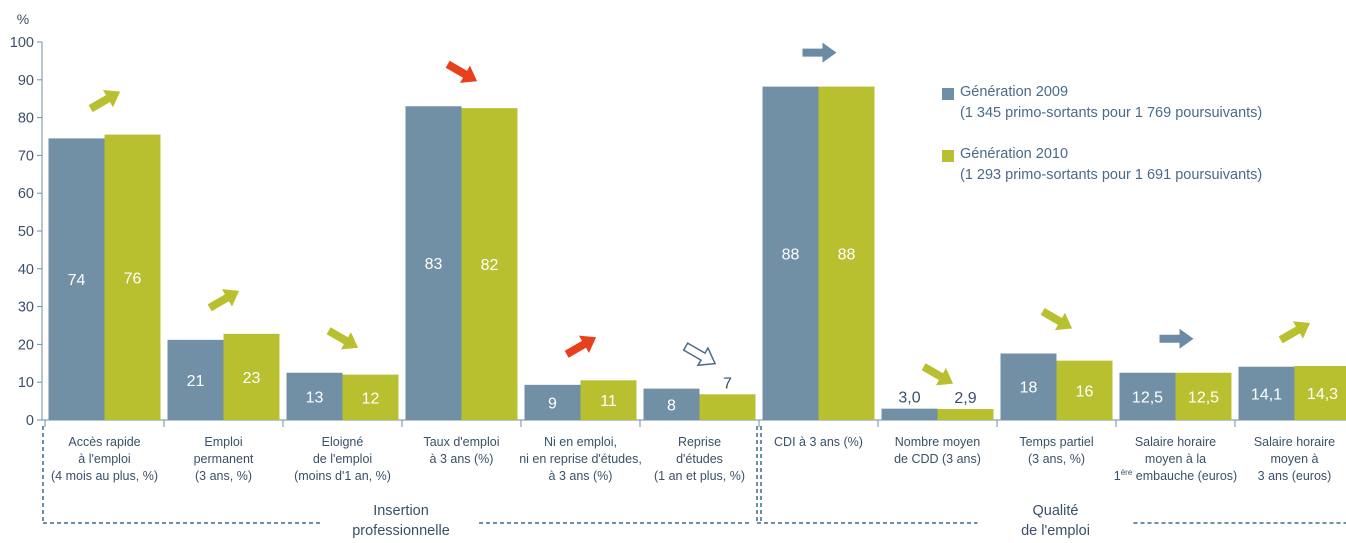  I want to click on x-tick-label: moyen à, so click(1295, 459).